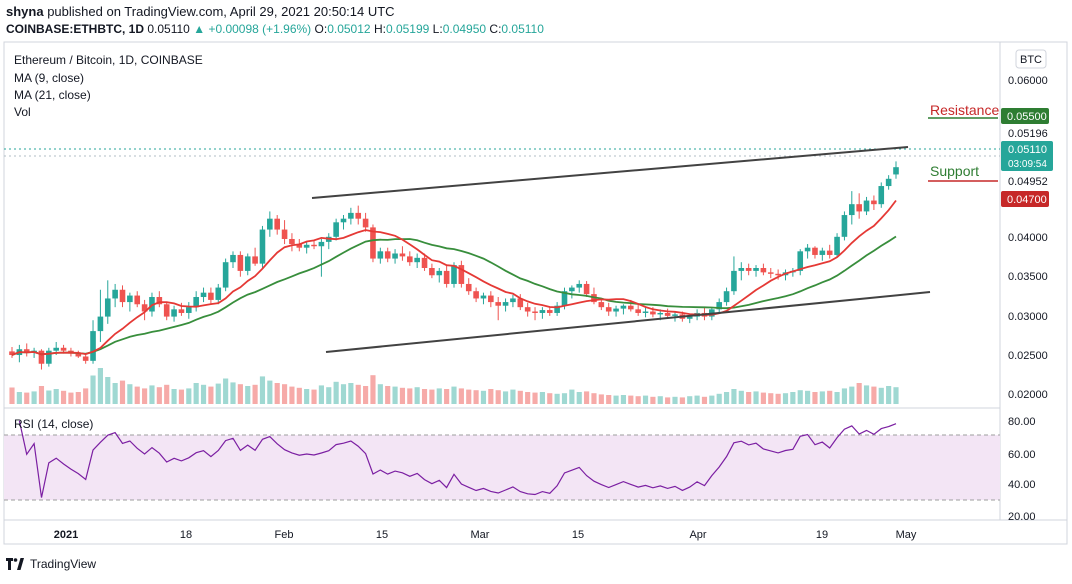 The height and width of the screenshot is (584, 1072). I want to click on lower-trendline, so click(628, 322).